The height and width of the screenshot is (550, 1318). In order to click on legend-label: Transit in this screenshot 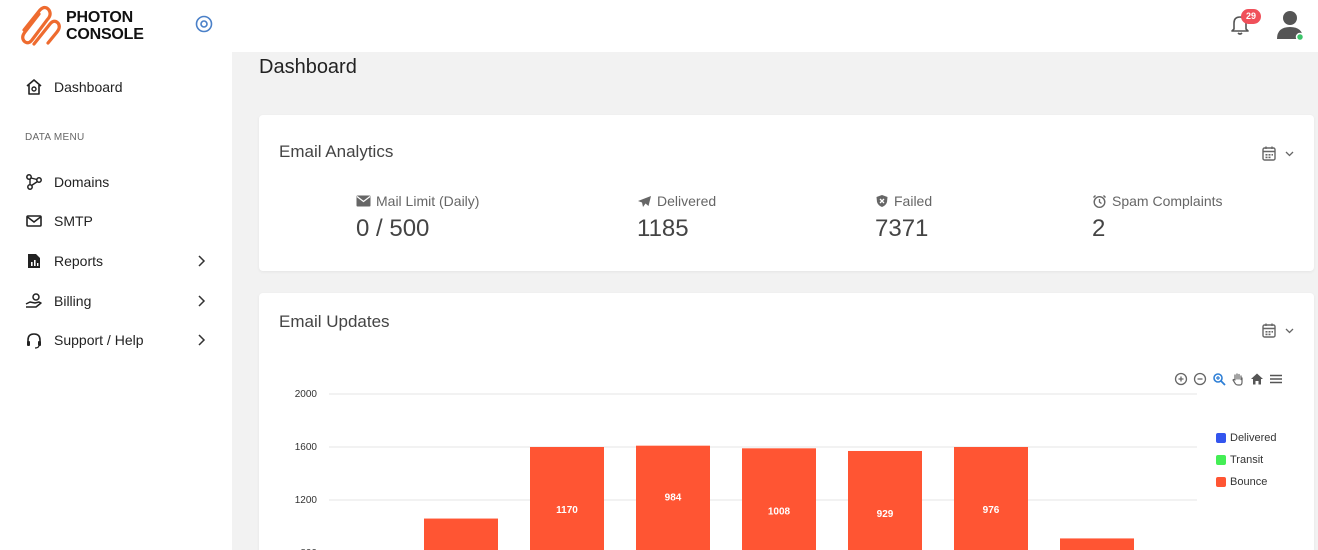, I will do `click(1247, 460)`.